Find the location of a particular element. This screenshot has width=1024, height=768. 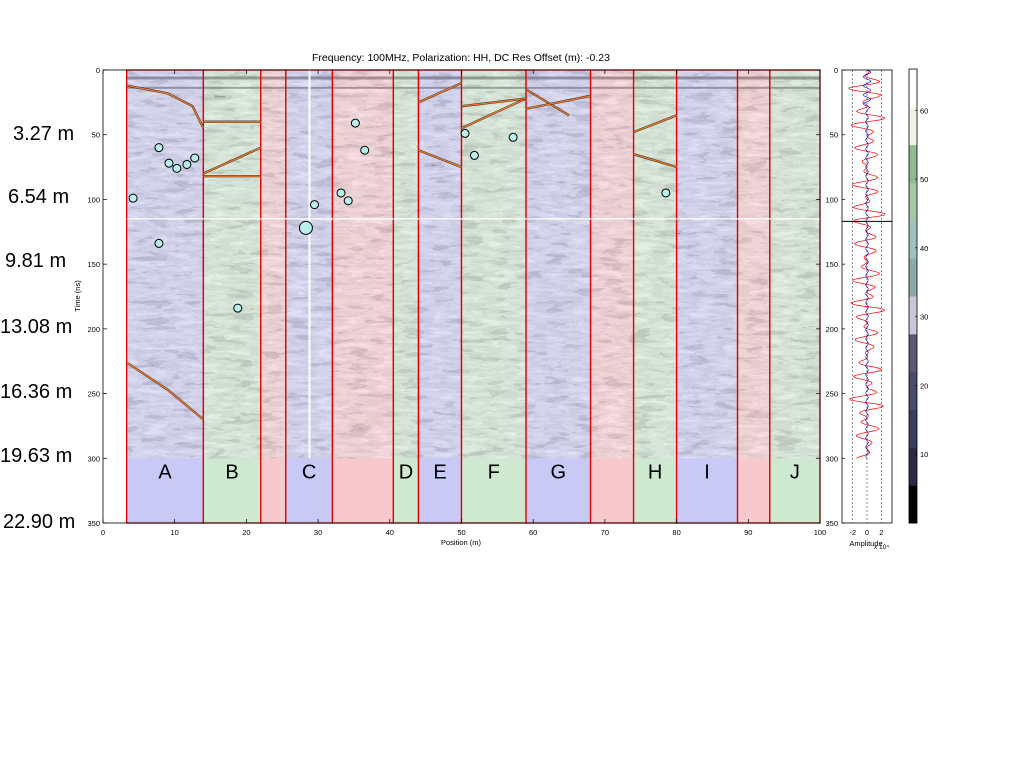

y-tick-label: 50 is located at coordinates (96, 135).